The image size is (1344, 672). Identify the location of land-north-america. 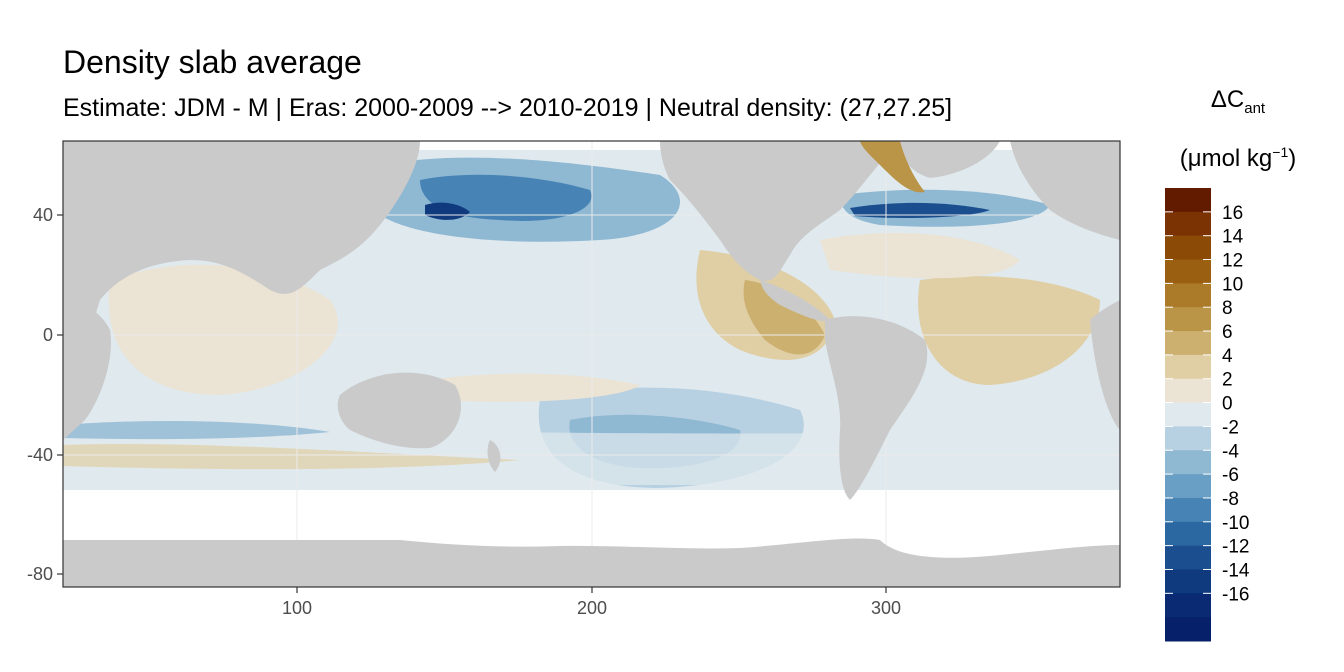
(780, 211).